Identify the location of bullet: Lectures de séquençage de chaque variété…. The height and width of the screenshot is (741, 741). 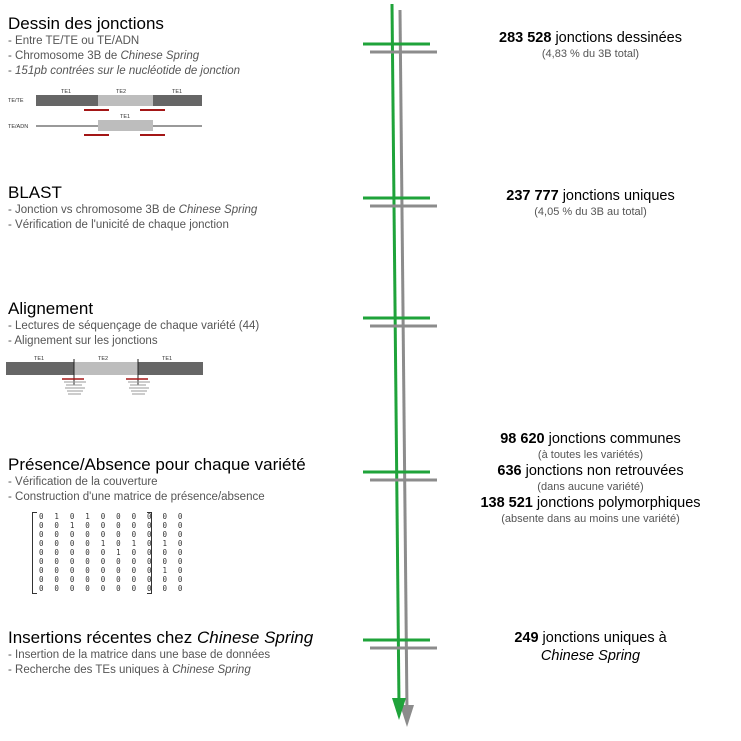
(180, 326).